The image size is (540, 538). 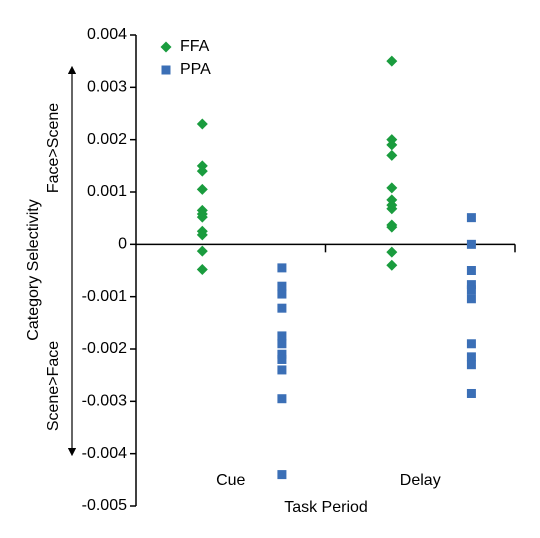 I want to click on annotation: Face>Scene, so click(x=53, y=148).